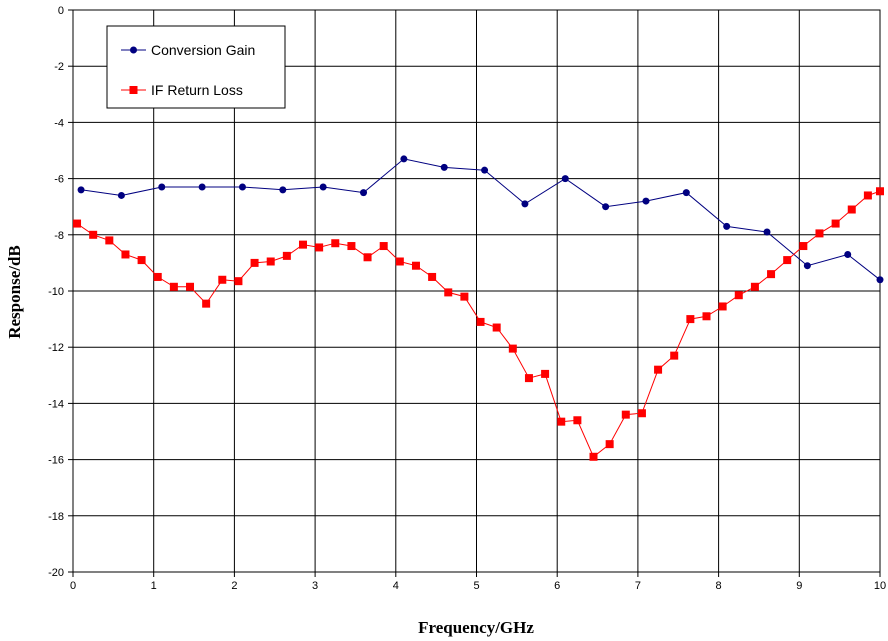 The image size is (888, 641). I want to click on legend-box, so click(196, 67).